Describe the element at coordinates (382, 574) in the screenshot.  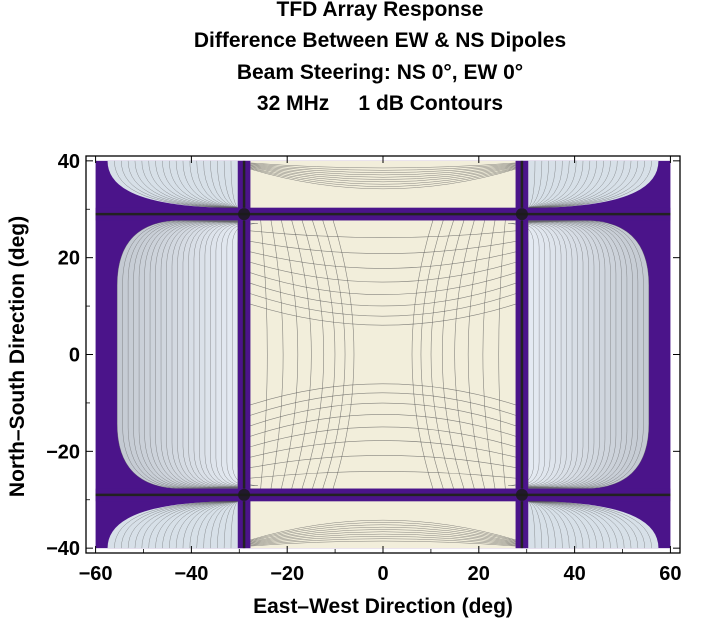
I see `x-tick-label: 0` at that location.